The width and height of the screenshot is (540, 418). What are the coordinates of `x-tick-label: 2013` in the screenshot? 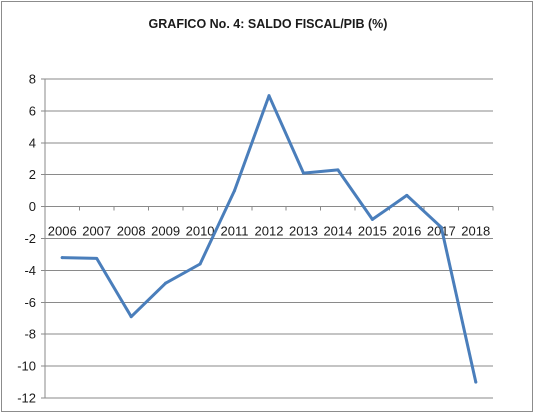 It's located at (303, 231).